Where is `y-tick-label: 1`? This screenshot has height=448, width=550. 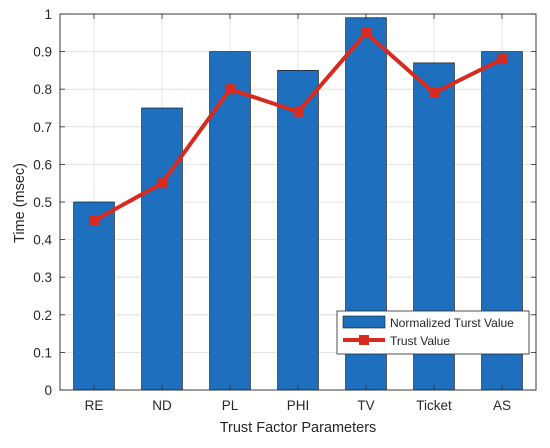
y-tick-label: 1 is located at coordinates (48, 14).